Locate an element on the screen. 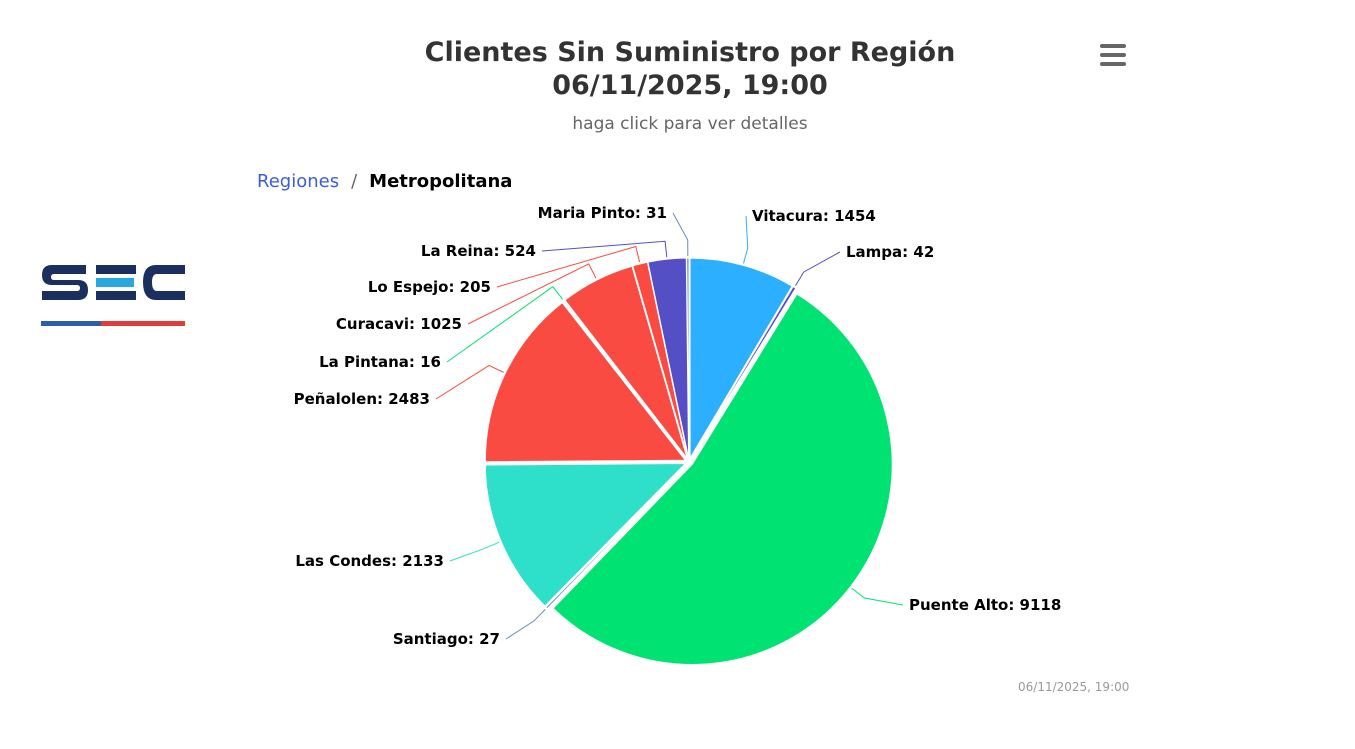 Image resolution: width=1355 pixels, height=749 pixels. pie-slice-las-condes is located at coordinates (585, 535).